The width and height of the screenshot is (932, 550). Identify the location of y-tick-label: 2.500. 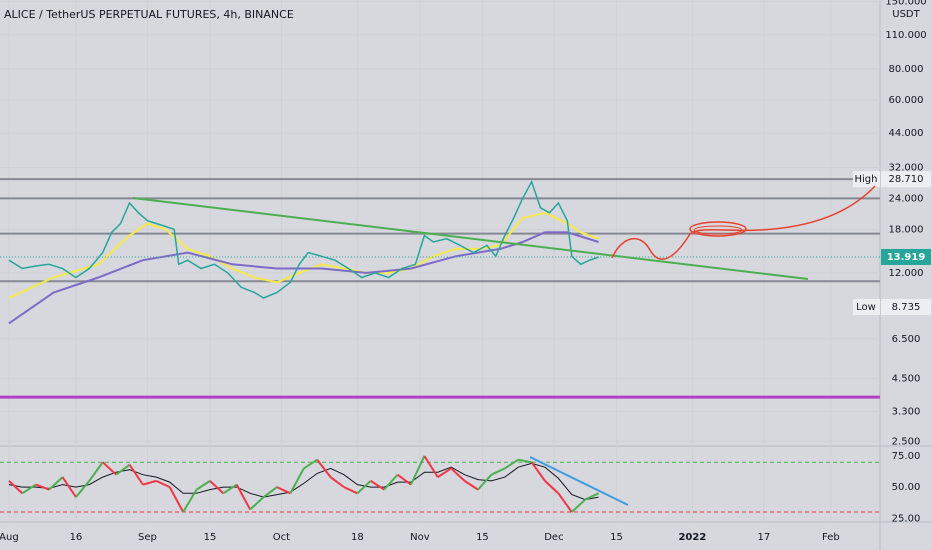
(906, 442).